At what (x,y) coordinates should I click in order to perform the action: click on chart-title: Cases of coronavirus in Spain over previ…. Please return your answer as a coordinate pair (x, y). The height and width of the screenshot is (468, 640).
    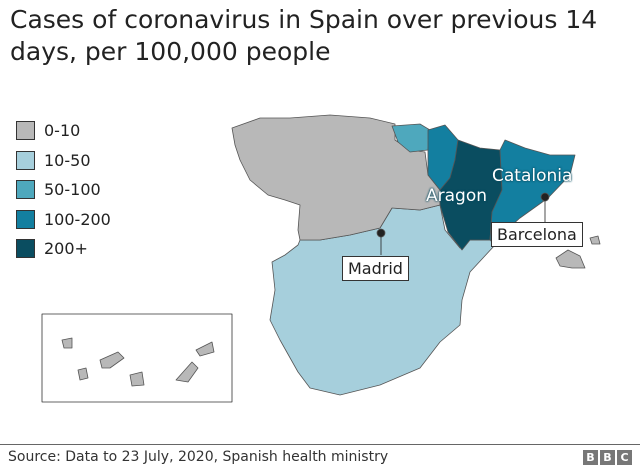
    Looking at the image, I should click on (304, 35).